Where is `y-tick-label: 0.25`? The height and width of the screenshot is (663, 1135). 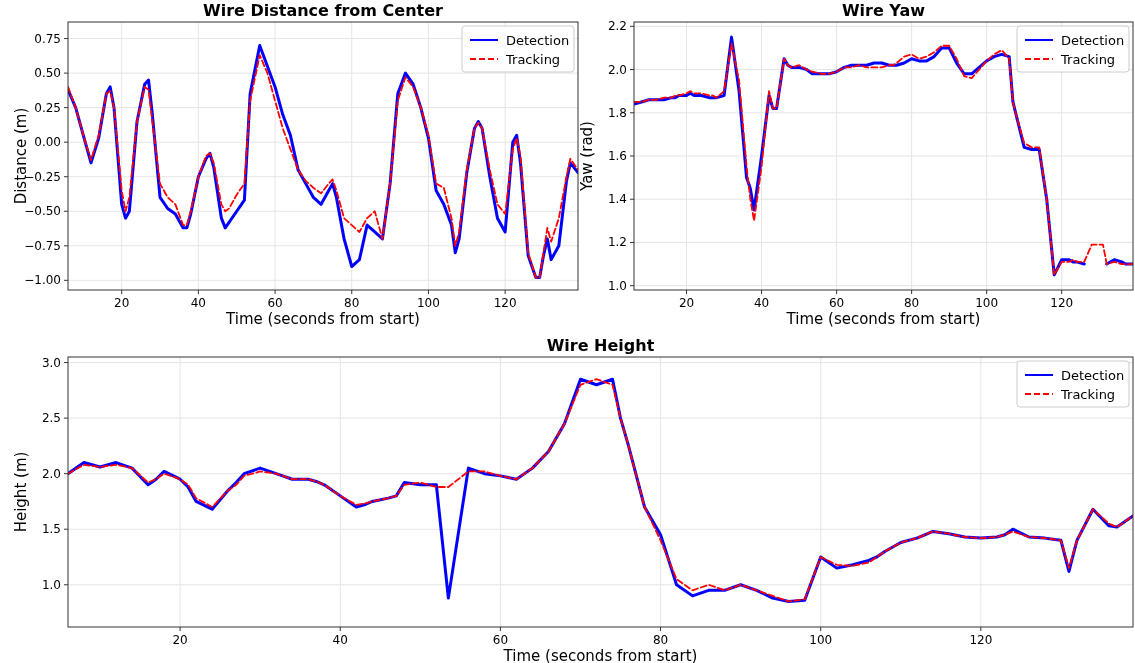 y-tick-label: 0.25 is located at coordinates (47, 107).